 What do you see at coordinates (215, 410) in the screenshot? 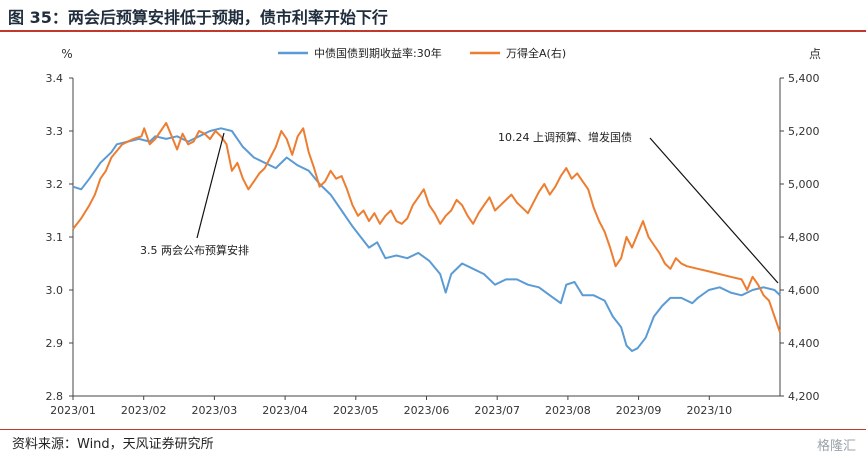
I see `x-tick-label: 2023/03` at bounding box center [215, 410].